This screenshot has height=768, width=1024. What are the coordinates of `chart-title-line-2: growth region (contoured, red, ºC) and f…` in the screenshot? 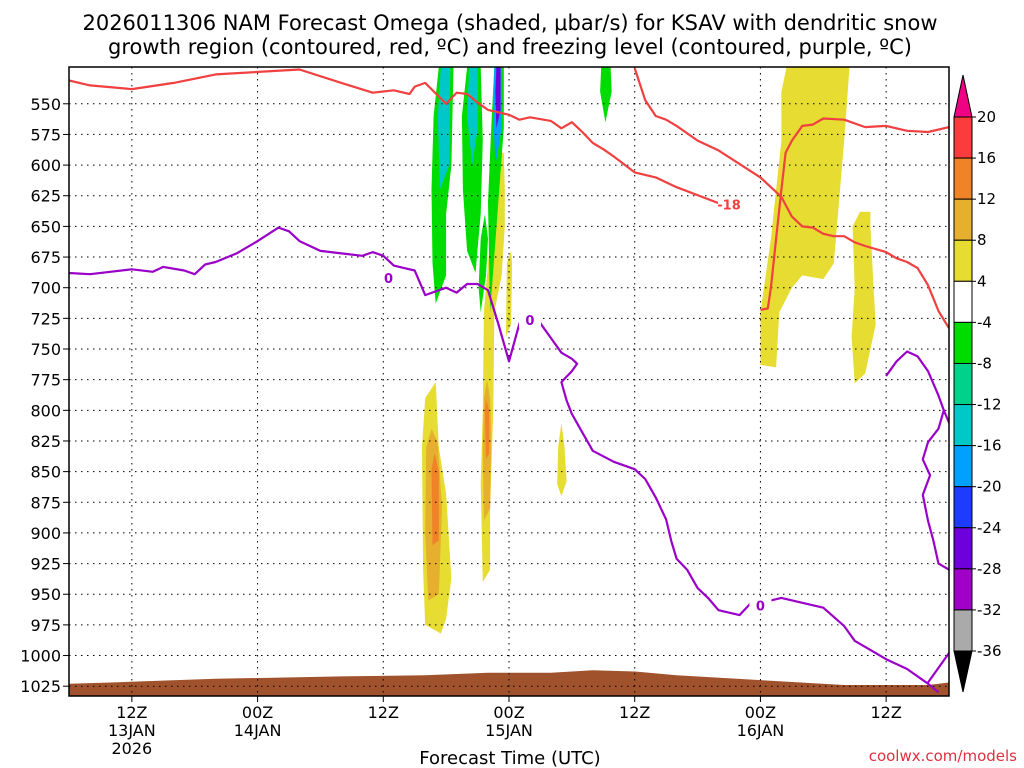 It's located at (510, 47).